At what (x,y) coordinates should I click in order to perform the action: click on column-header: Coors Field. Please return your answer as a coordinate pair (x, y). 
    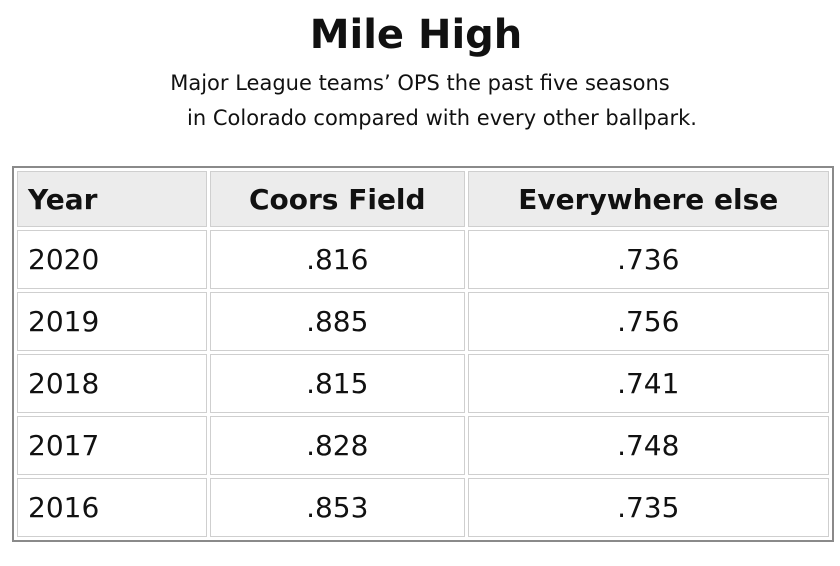
    Looking at the image, I should click on (337, 199).